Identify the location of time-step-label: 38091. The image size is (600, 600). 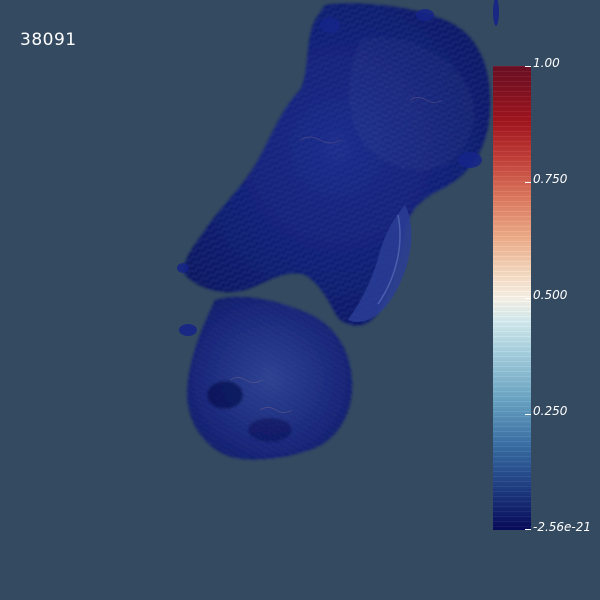
(48, 40).